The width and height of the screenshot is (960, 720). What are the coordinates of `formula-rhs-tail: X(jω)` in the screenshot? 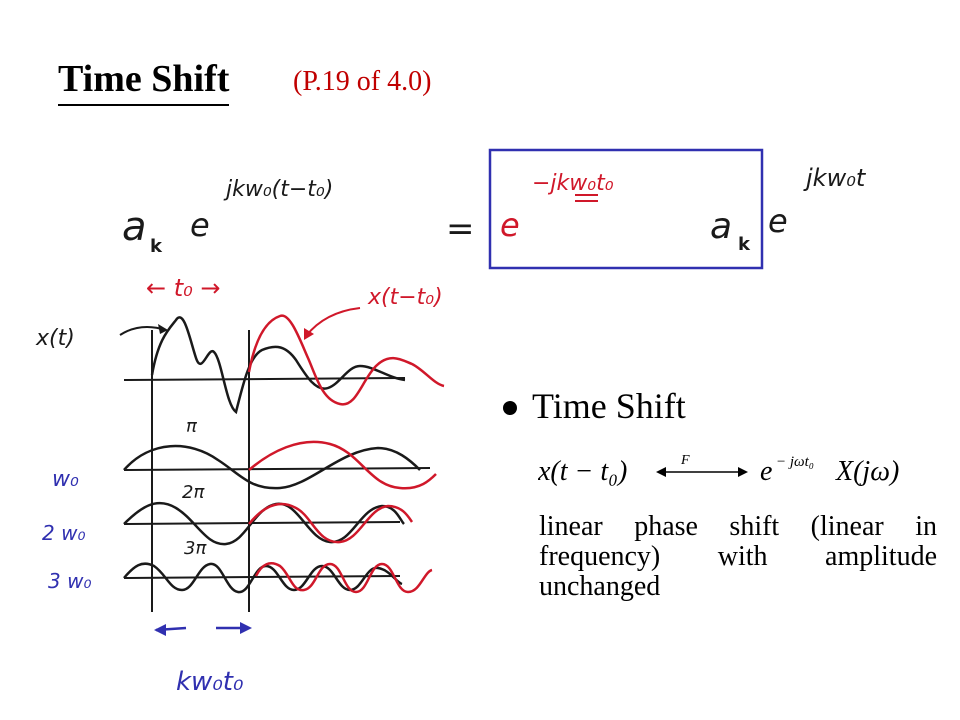 It's located at (867, 471).